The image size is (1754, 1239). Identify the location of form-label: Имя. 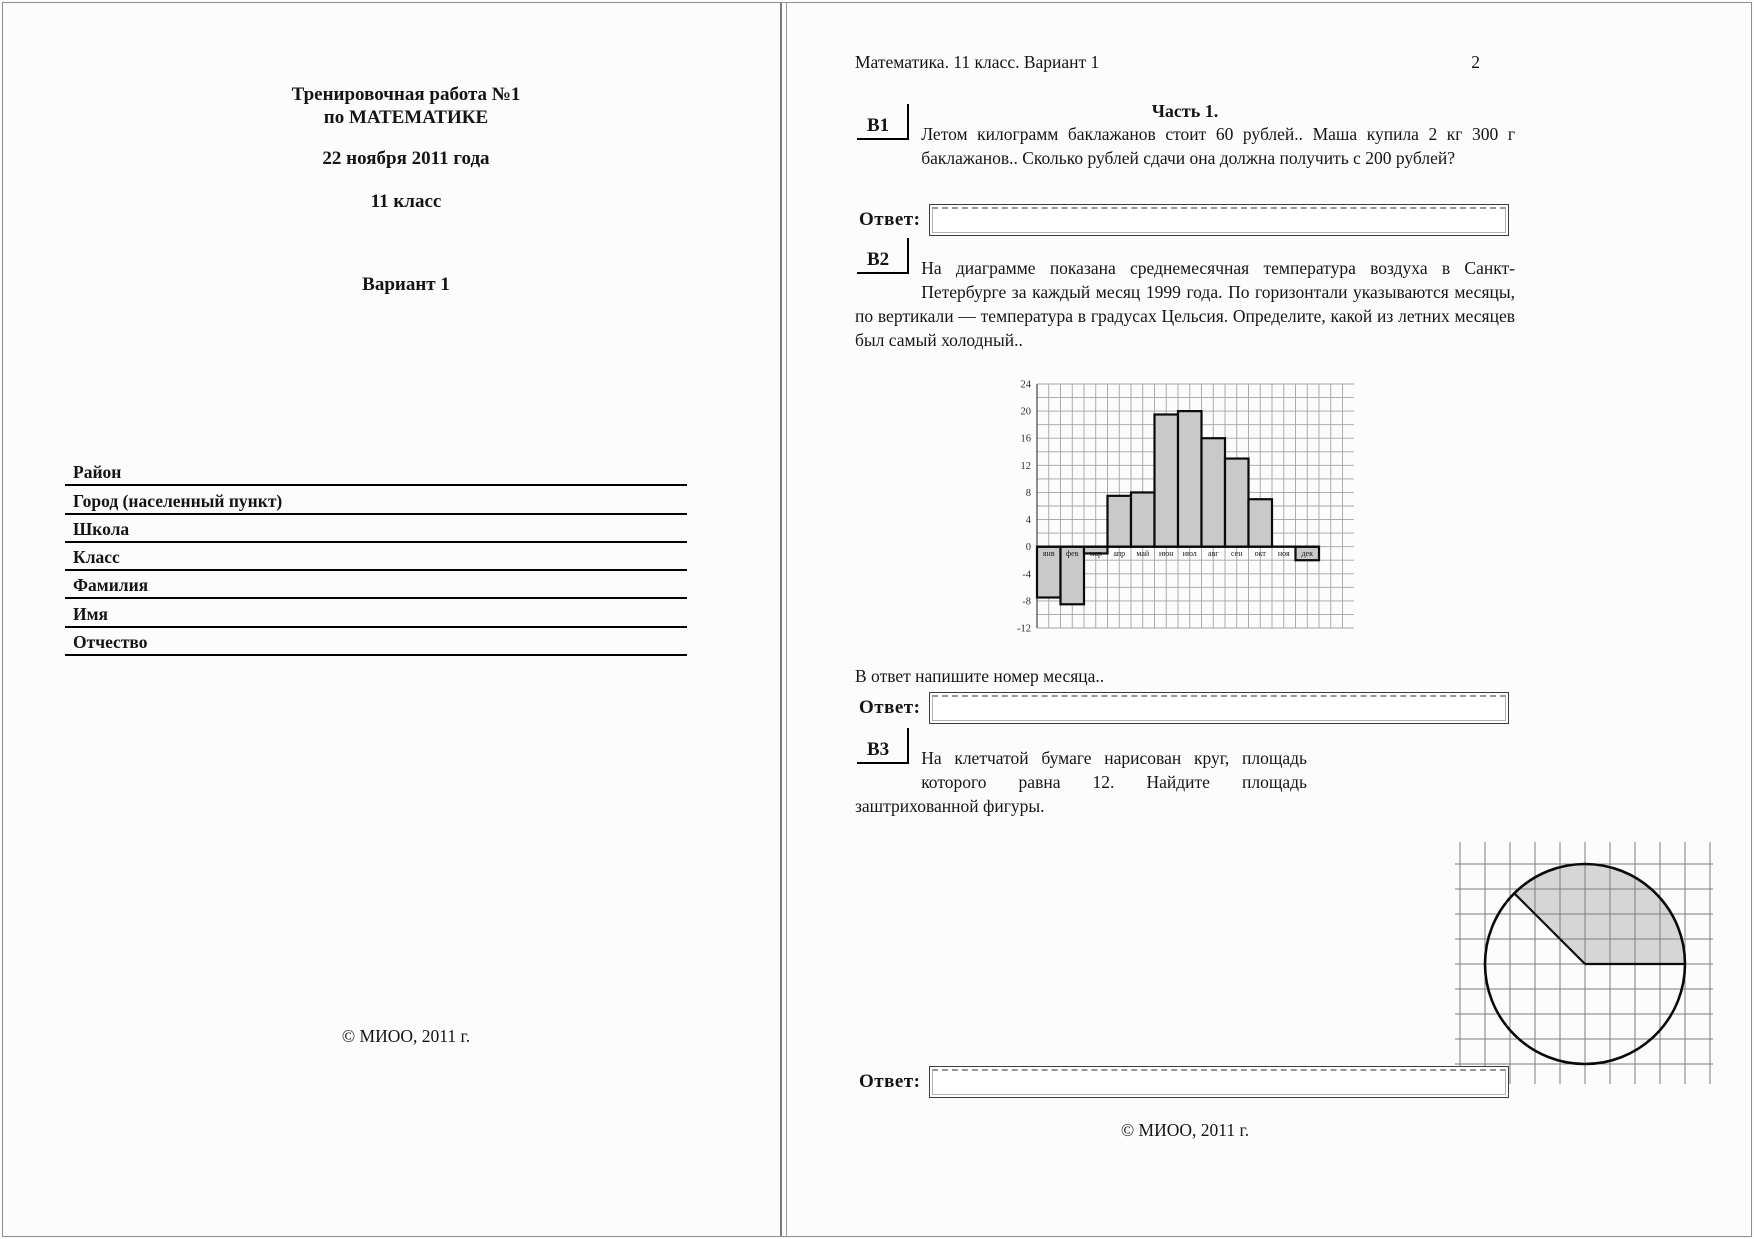
(90, 613).